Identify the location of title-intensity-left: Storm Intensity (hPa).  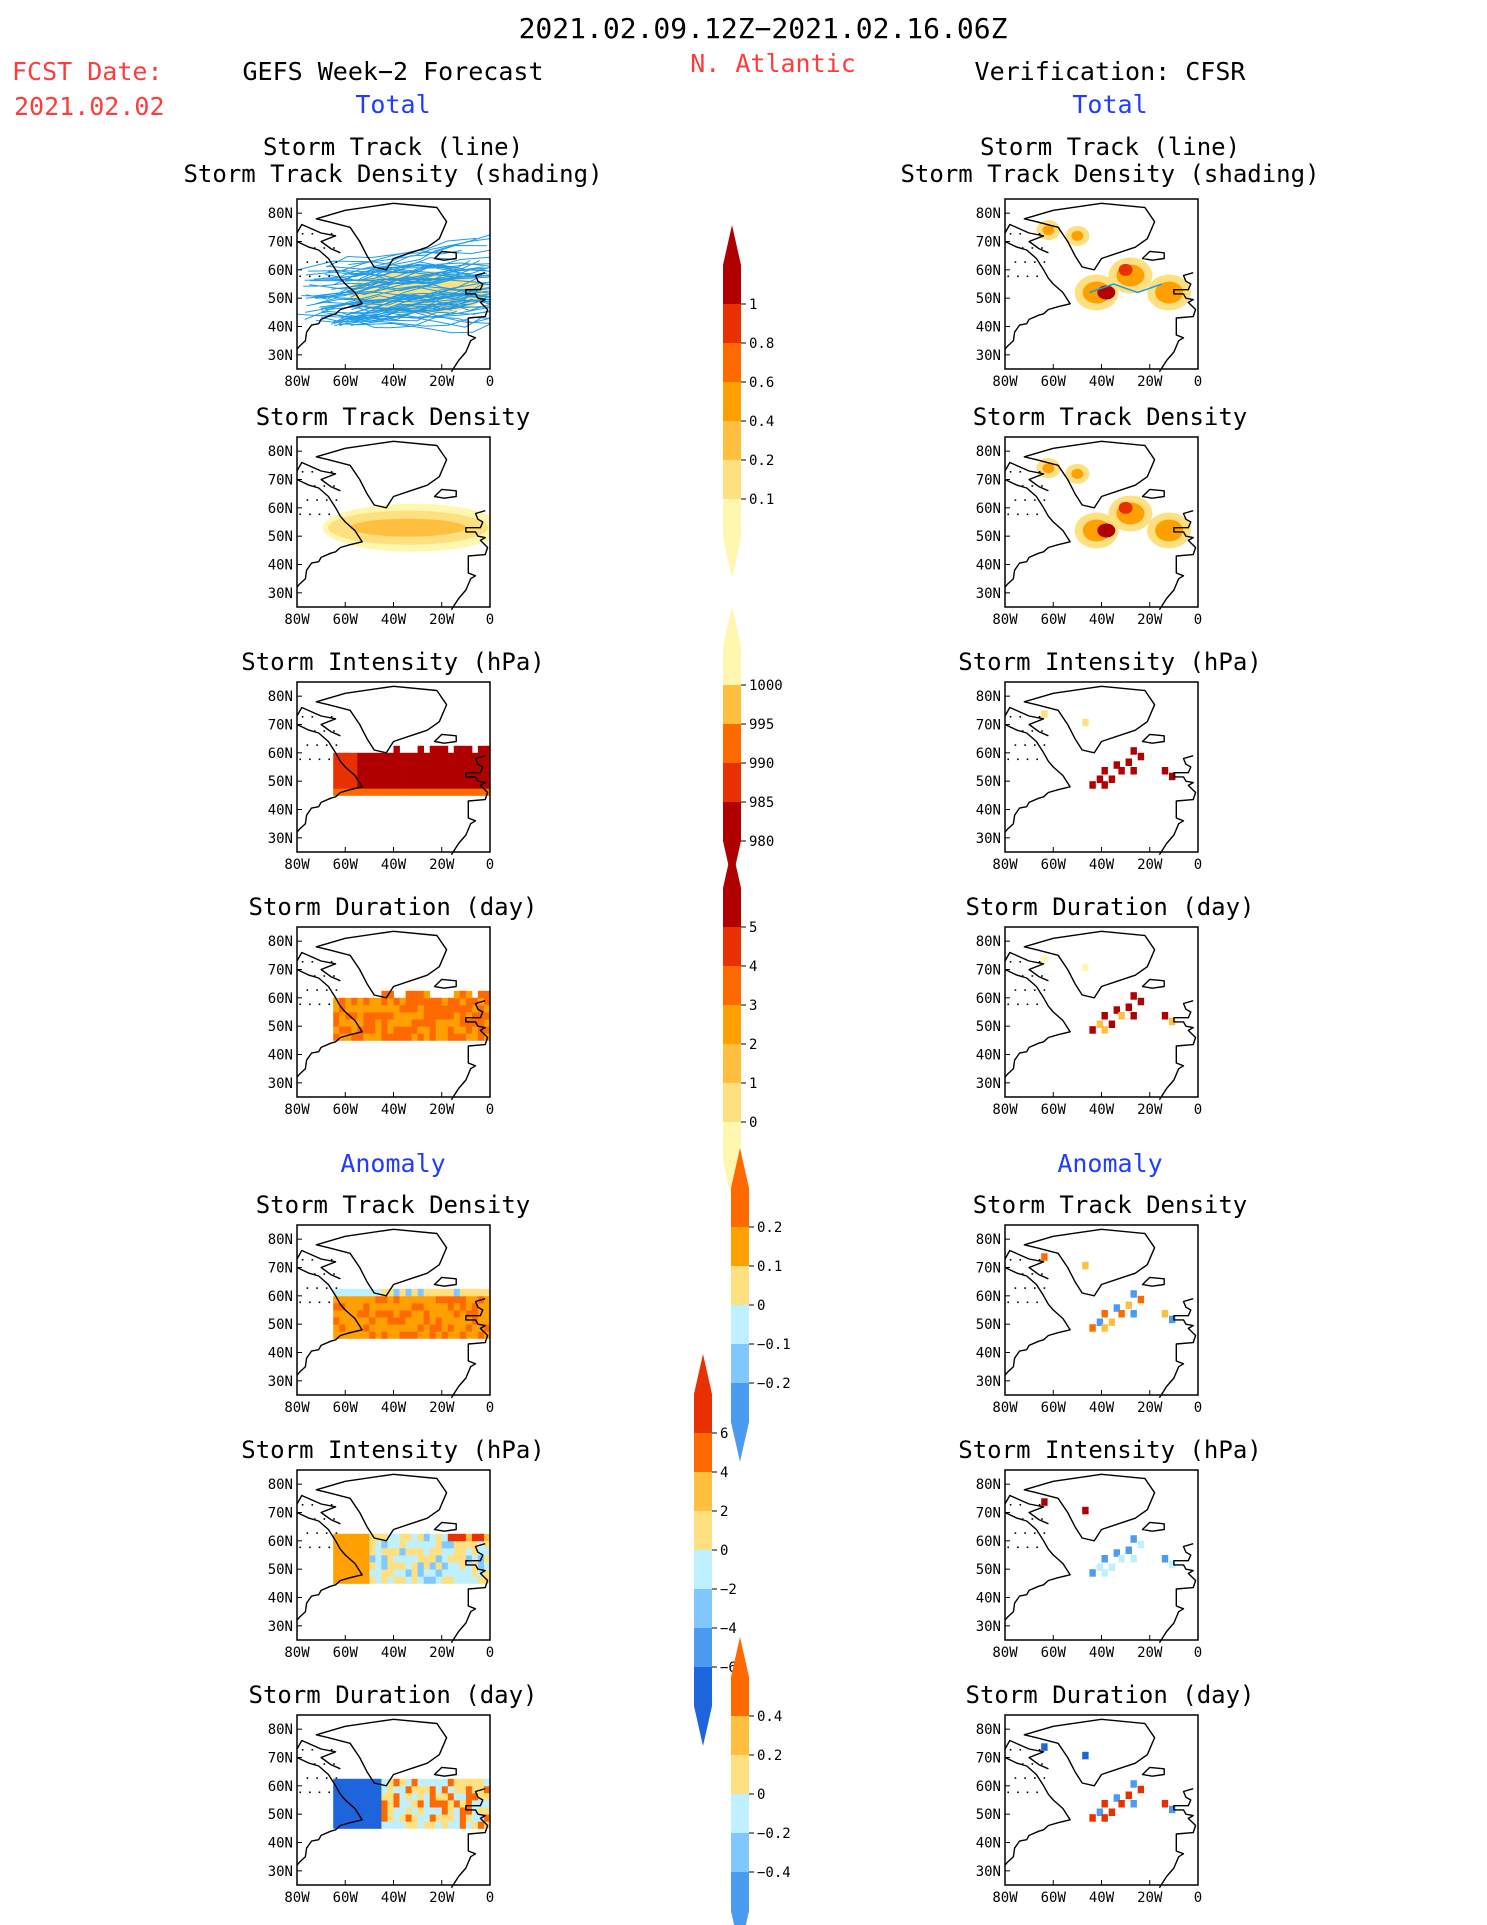
(392, 662).